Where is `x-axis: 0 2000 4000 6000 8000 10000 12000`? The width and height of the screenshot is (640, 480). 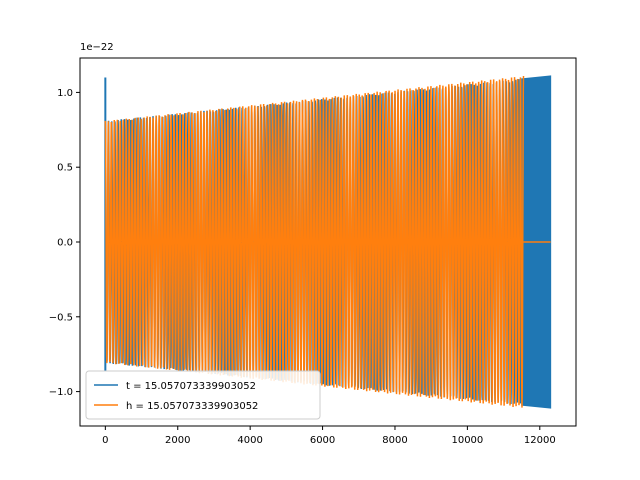
x-axis: 0 2000 4000 6000 8000 10000 12000 is located at coordinates (329, 436).